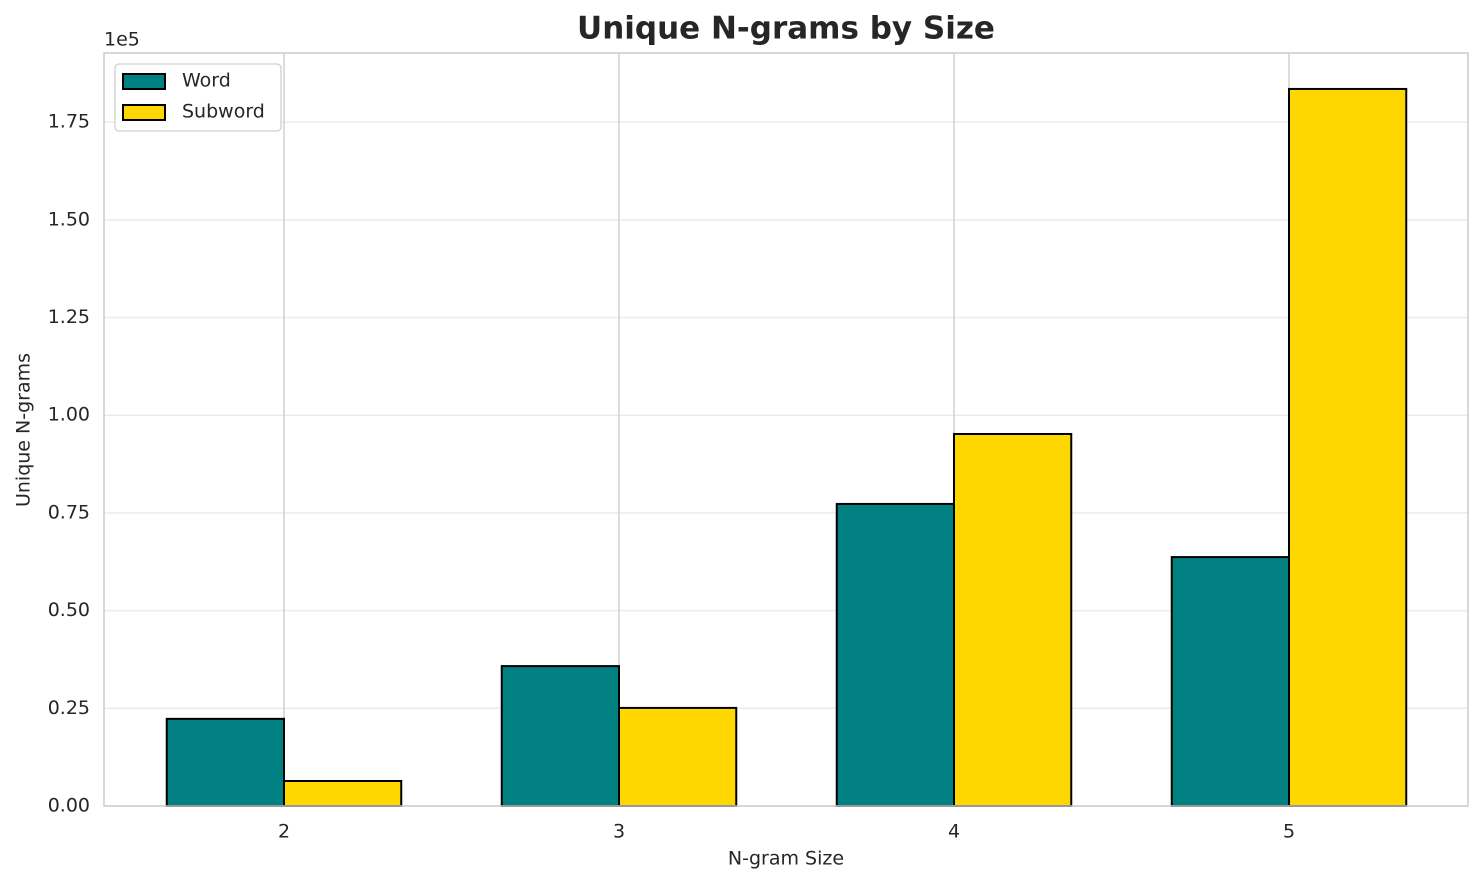 This screenshot has width=1484, height=885. I want to click on x-tick-label: 4, so click(954, 832).